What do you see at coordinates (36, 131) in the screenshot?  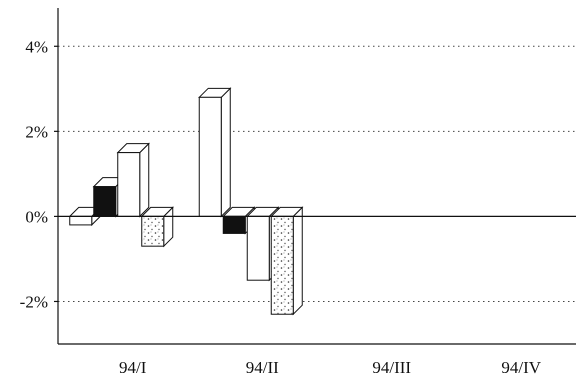 I see `y-tick-label: 2%` at bounding box center [36, 131].